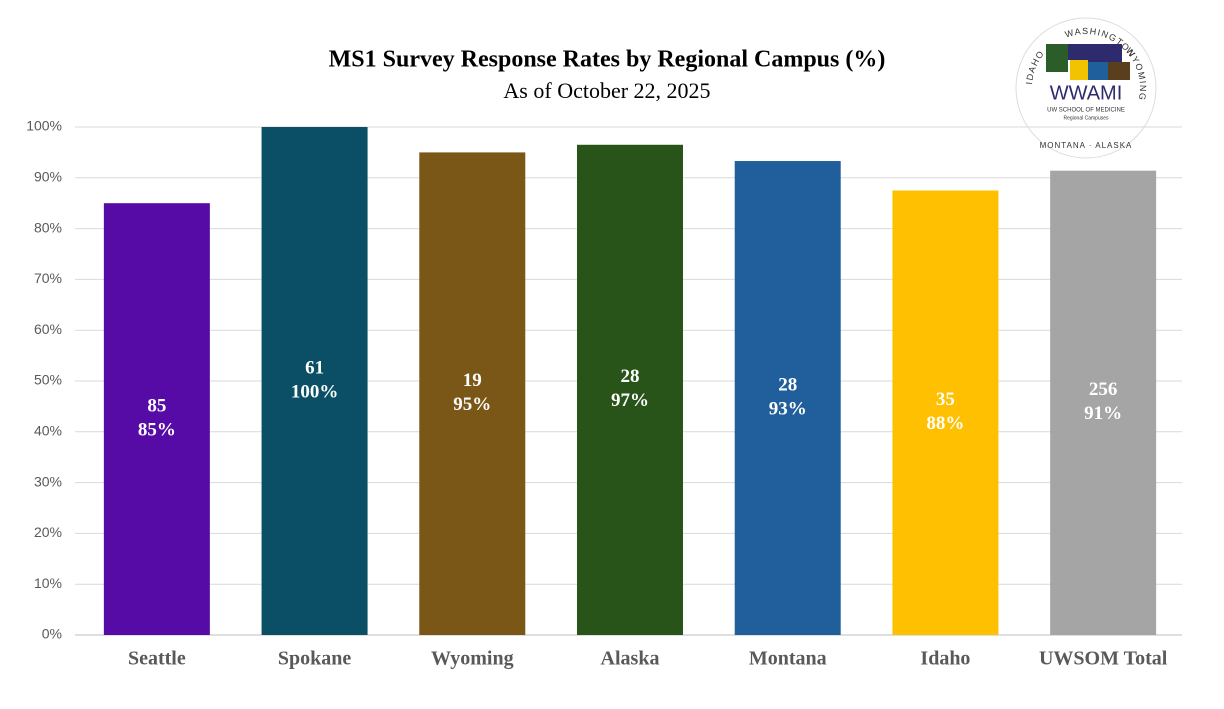  Describe the element at coordinates (788, 659) in the screenshot. I see `x-tick-label: Montana` at that location.